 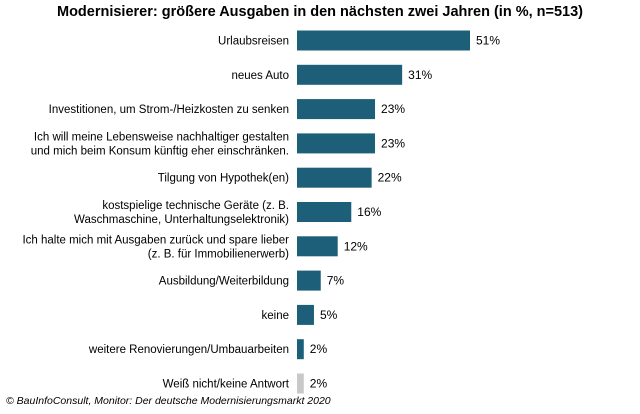 What do you see at coordinates (223, 179) in the screenshot?
I see `category-label-4: Tilgung von Hypothek(en)` at bounding box center [223, 179].